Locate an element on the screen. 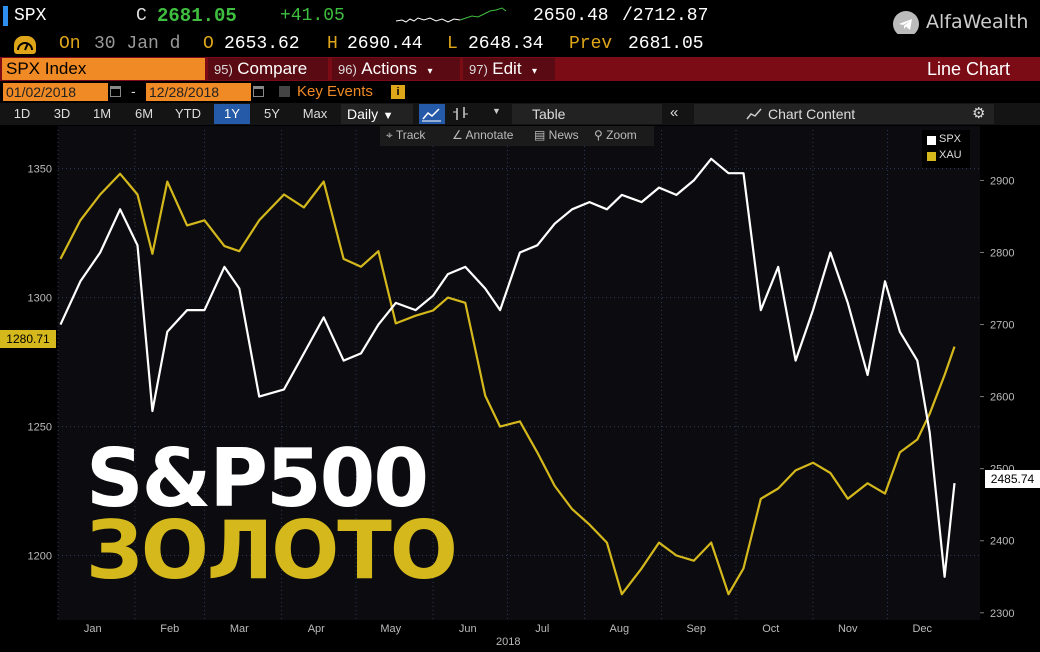  x-tick-label: Mar is located at coordinates (239, 629).